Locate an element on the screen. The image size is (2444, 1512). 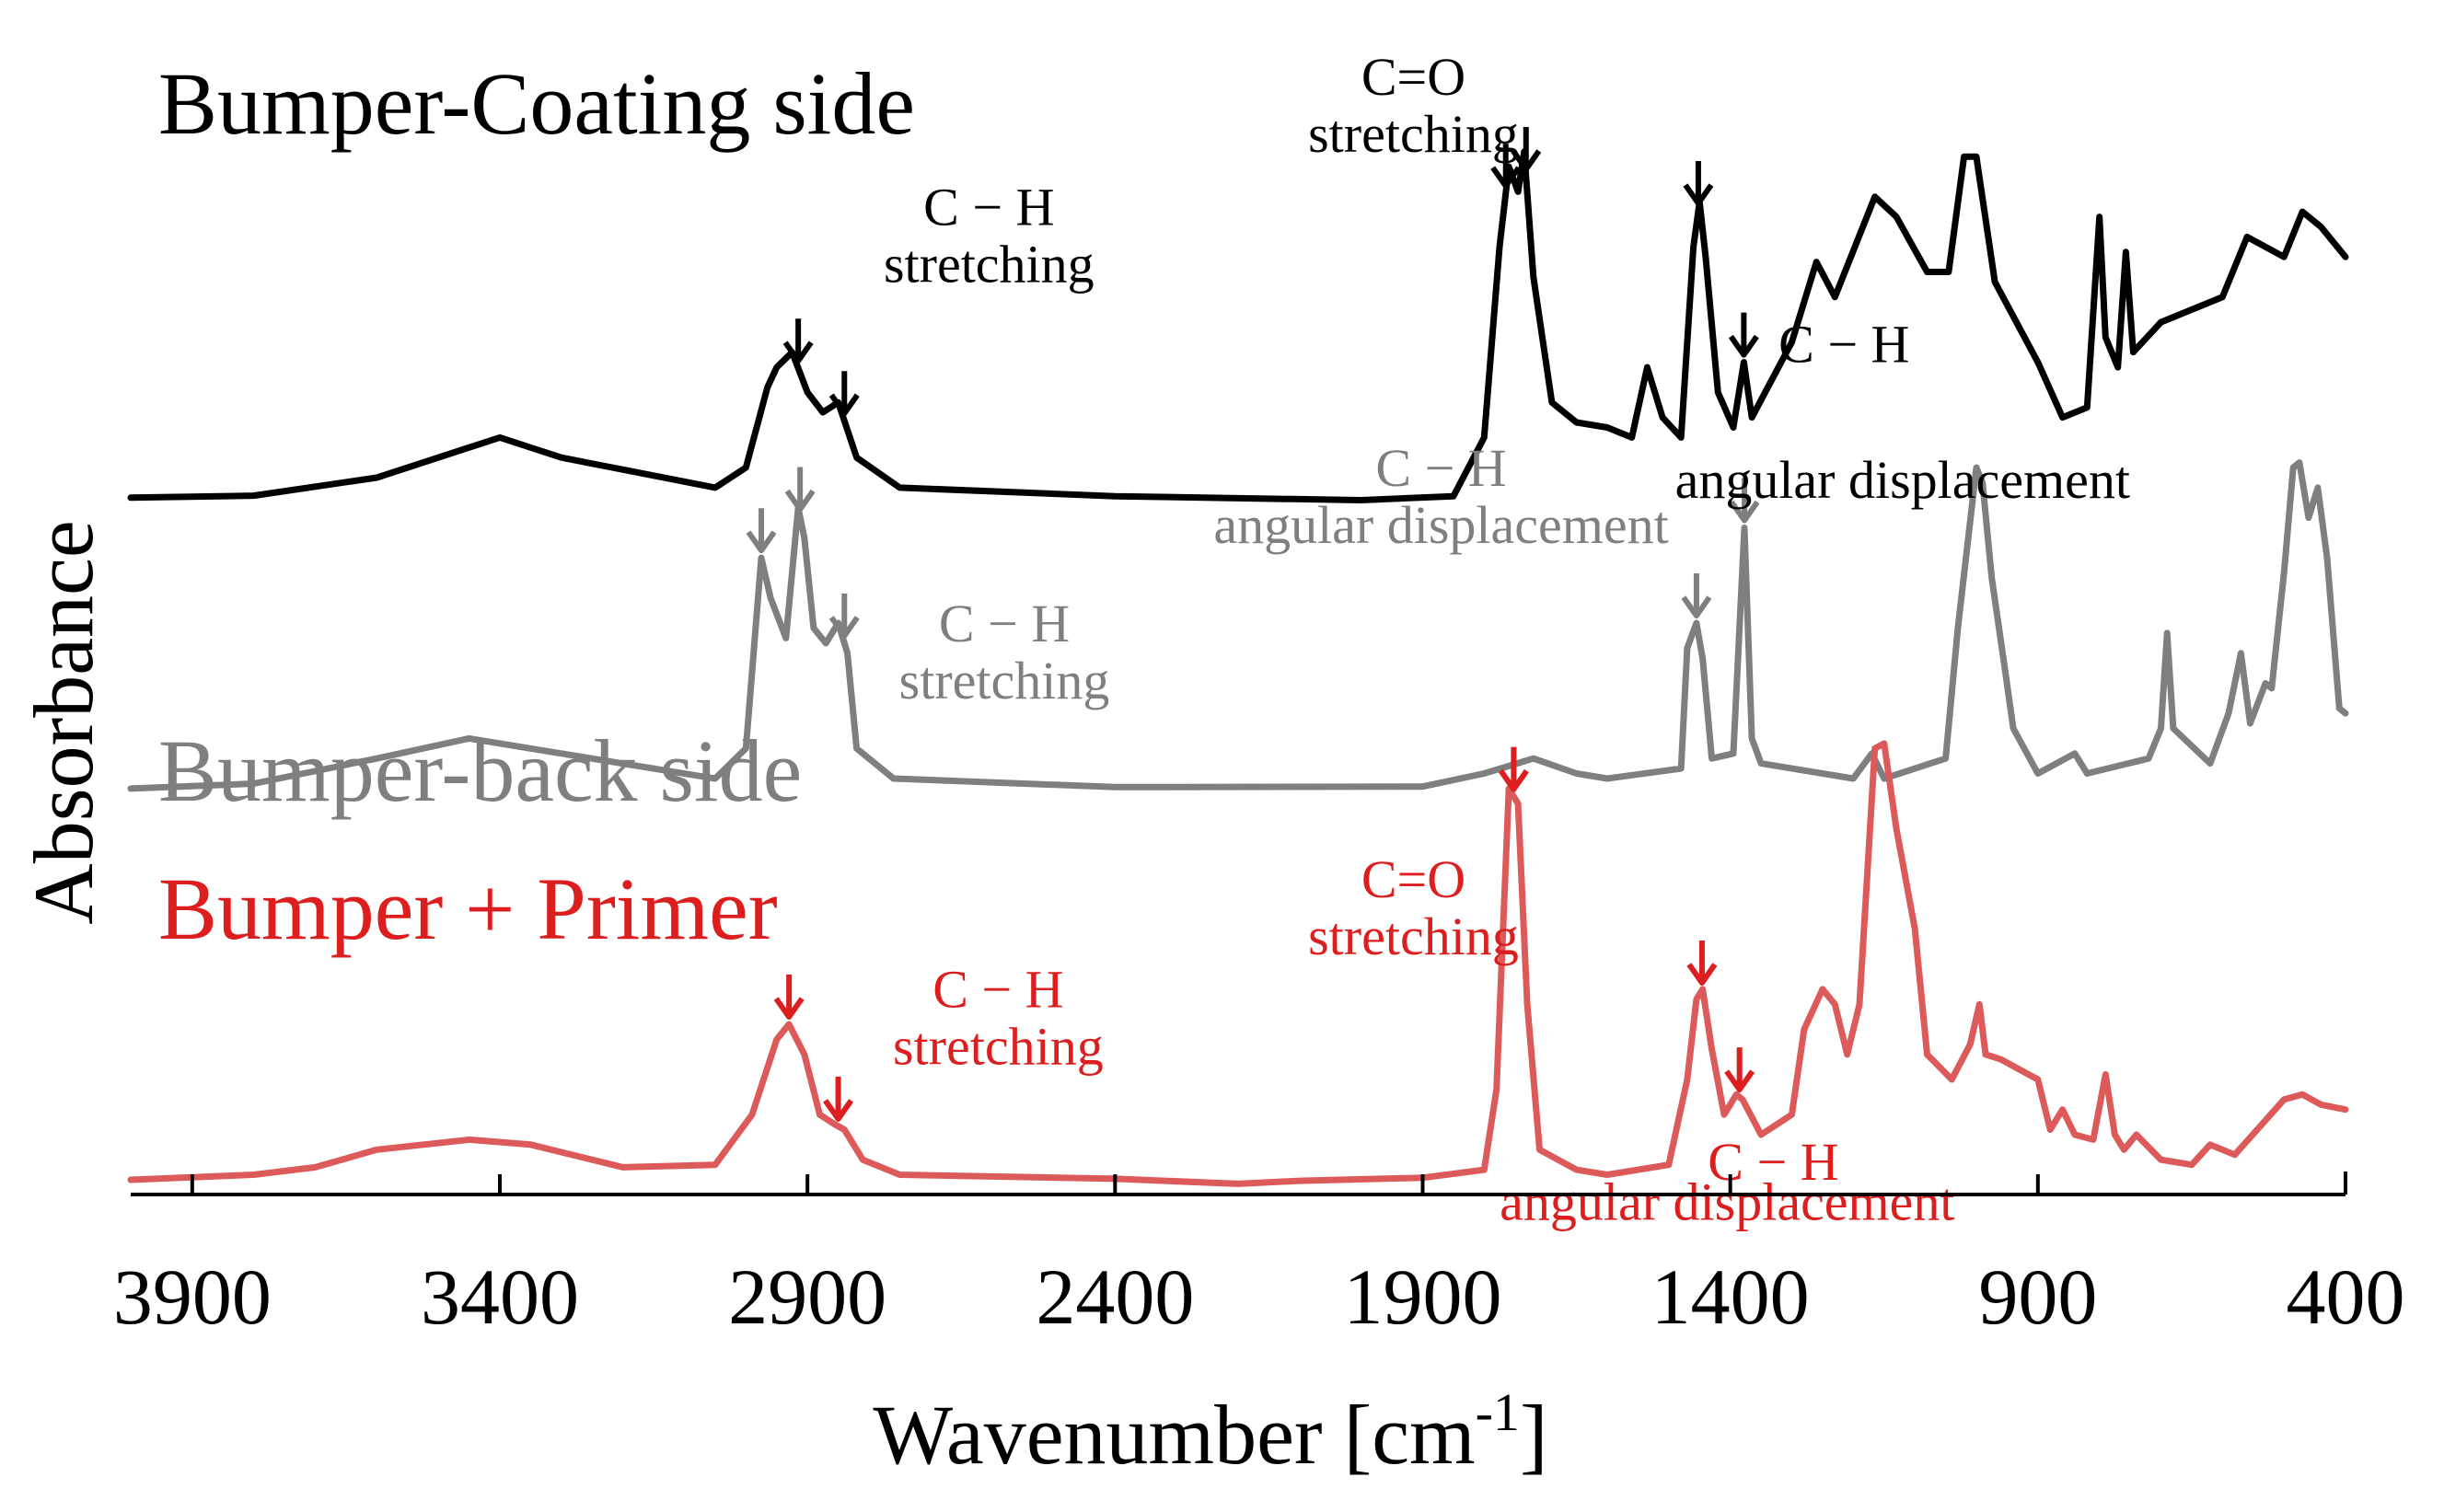
series-label-2: Bumper + Primer is located at coordinates (468, 909).